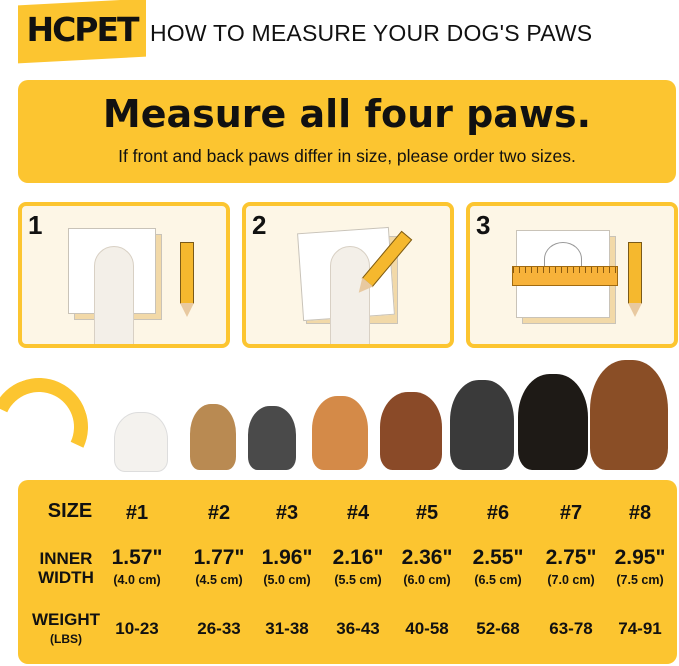  I want to click on step-1-card: 1, so click(124, 275).